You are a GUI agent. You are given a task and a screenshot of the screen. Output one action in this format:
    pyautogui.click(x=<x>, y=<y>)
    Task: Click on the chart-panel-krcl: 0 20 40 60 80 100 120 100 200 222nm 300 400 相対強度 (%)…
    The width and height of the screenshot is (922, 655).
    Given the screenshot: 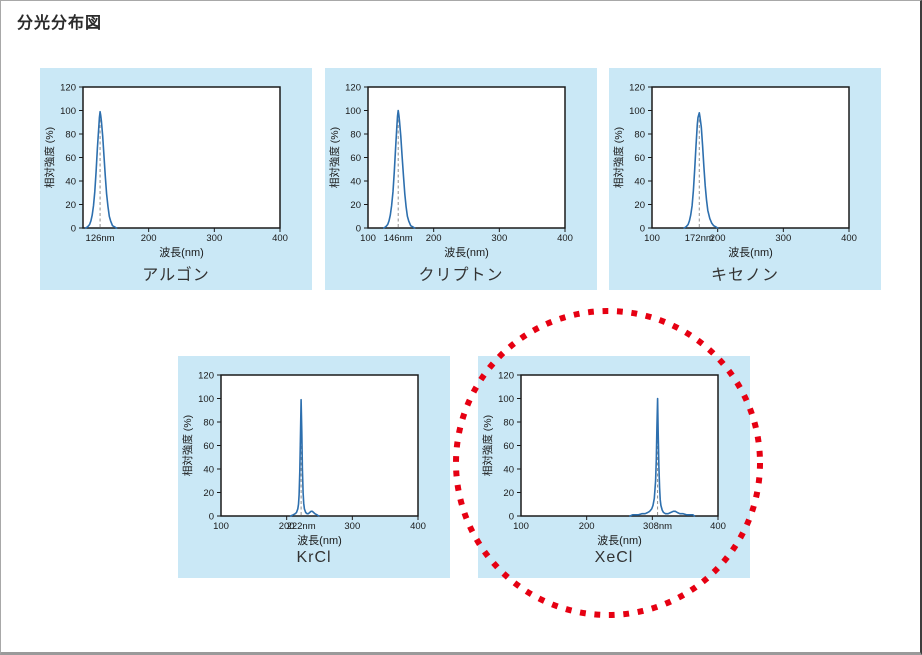 What is the action you would take?
    pyautogui.click(x=314, y=467)
    